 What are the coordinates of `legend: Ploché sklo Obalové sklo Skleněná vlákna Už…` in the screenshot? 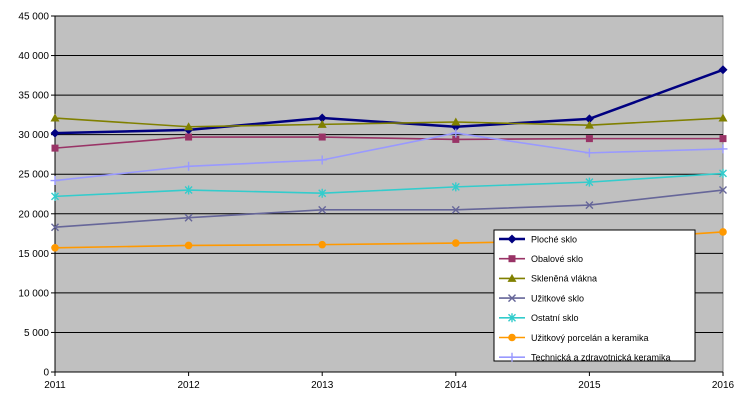 It's located at (594, 296).